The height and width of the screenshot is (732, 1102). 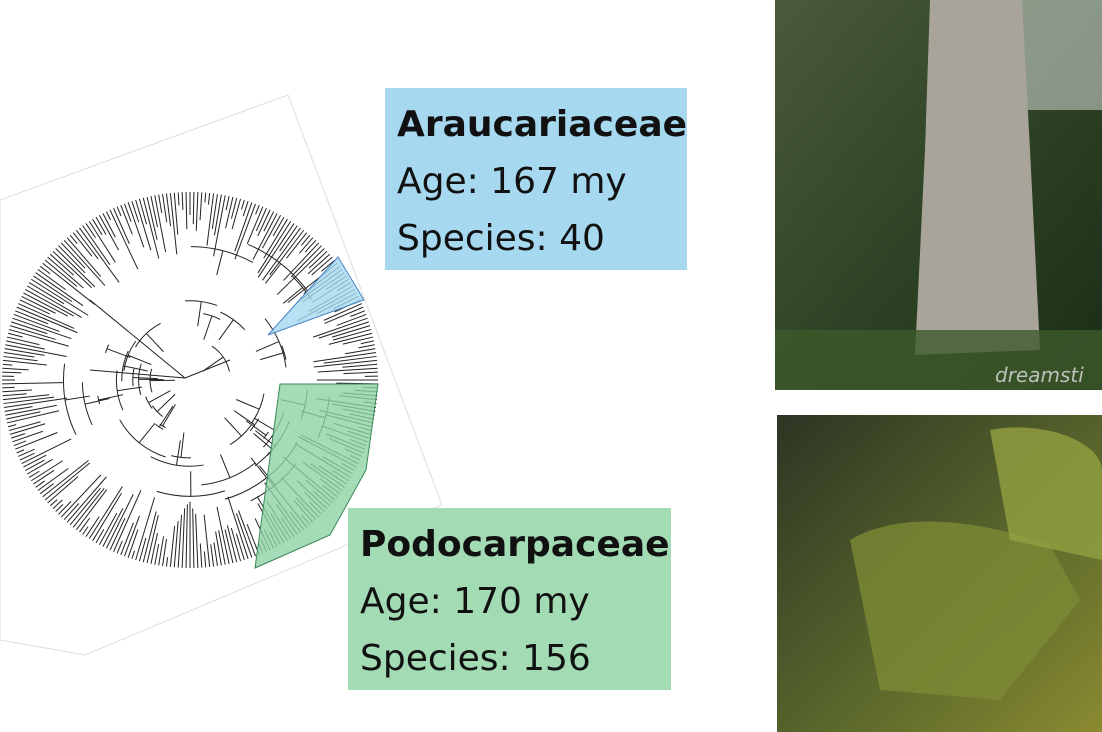 I want to click on box-species: Species: 156, so click(x=475, y=658).